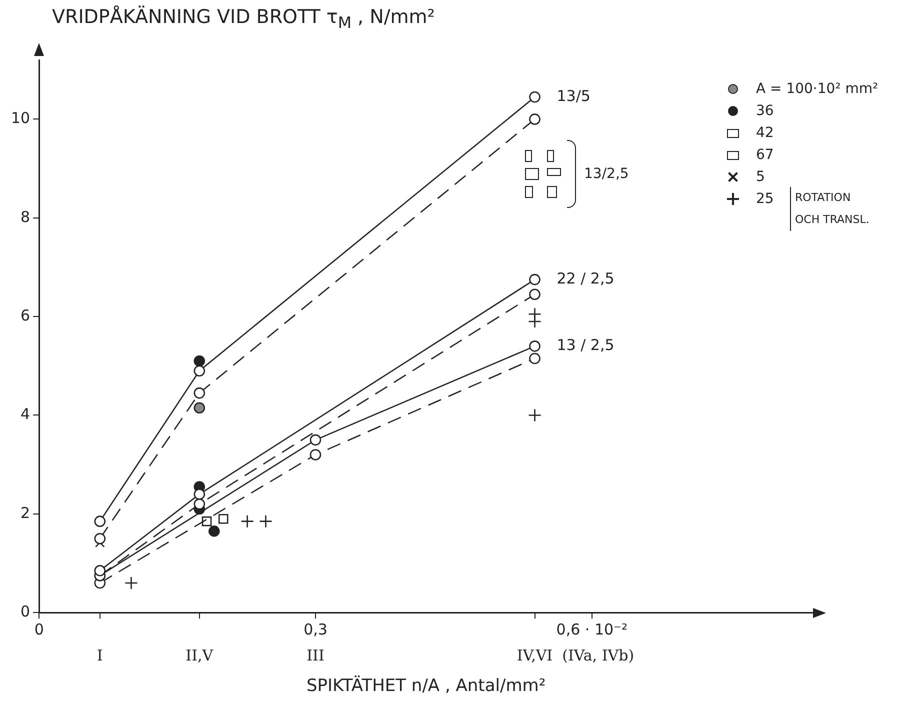 The height and width of the screenshot is (705, 903). Describe the element at coordinates (20, 118) in the screenshot. I see `y-tick-label: 10` at that location.